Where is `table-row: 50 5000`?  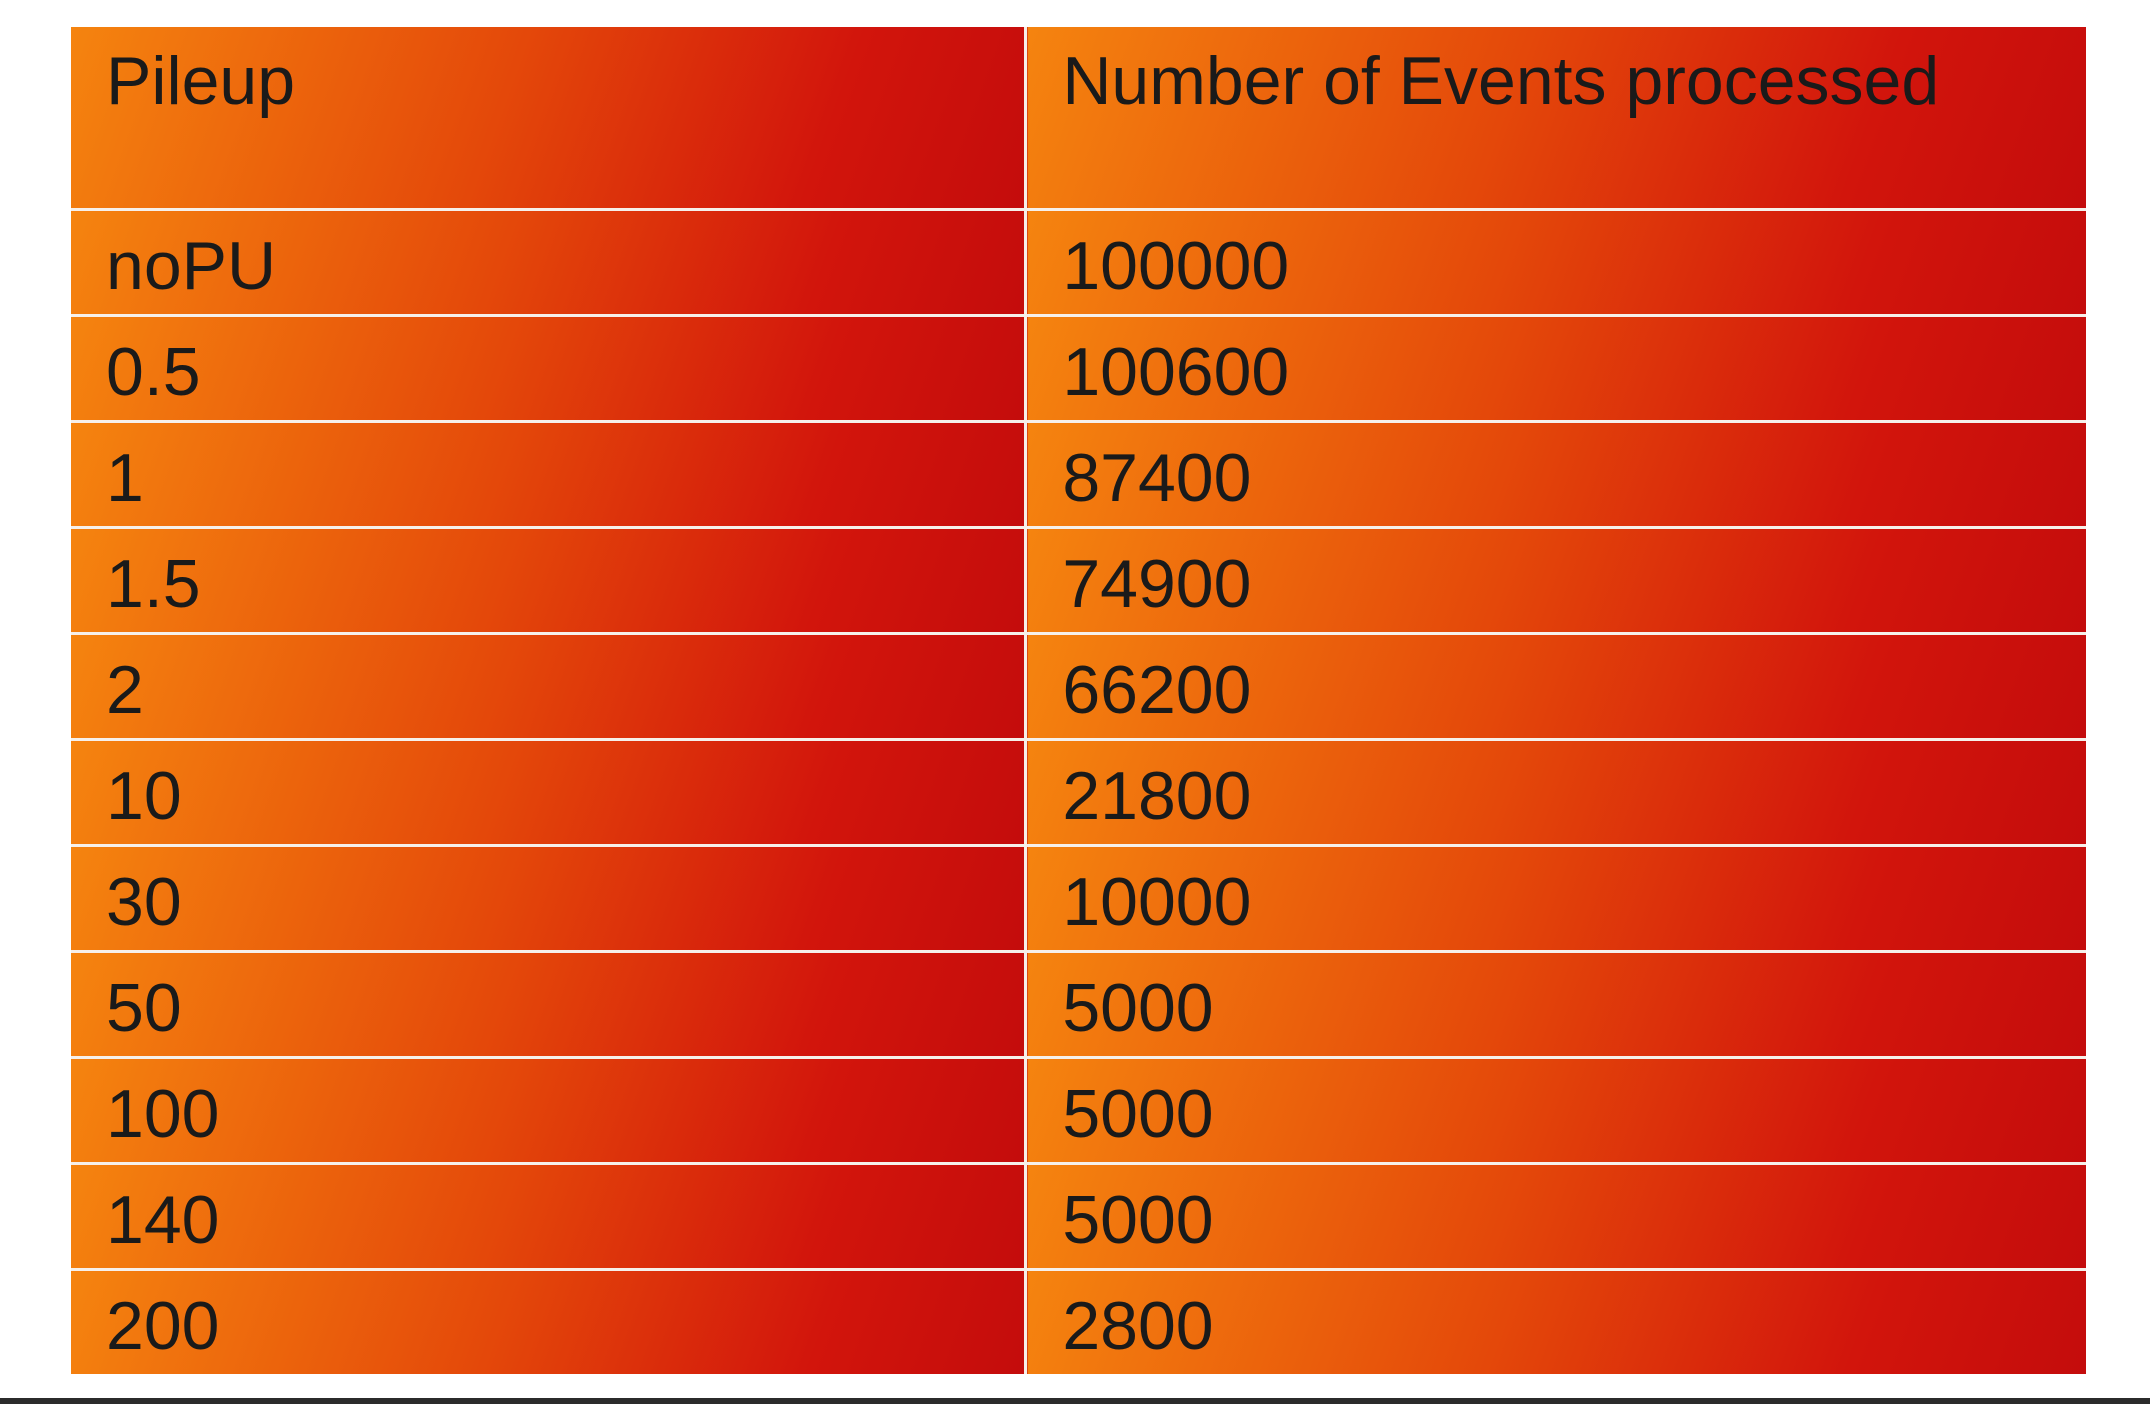 table-row: 50 5000 is located at coordinates (1078, 1004).